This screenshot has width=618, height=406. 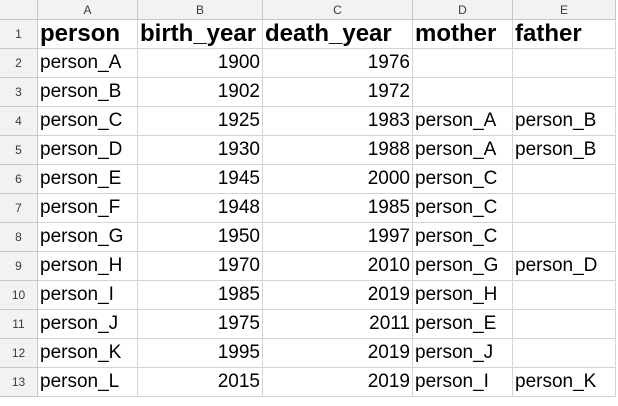 I want to click on cell-person: person_I, so click(x=88, y=295).